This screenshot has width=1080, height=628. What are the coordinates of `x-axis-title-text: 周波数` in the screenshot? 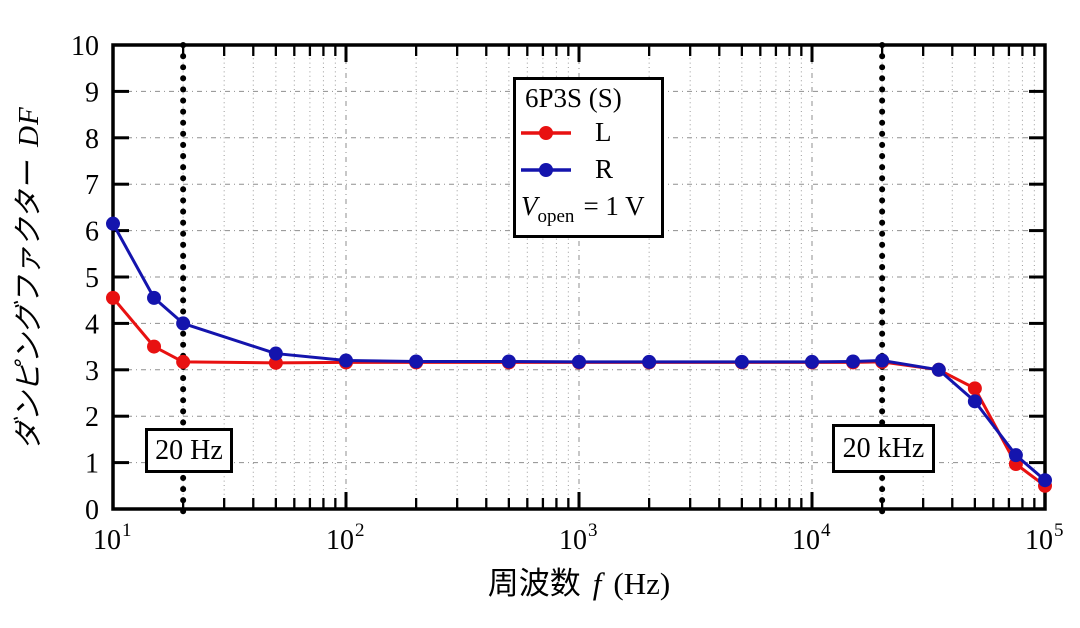 It's located at (534, 583).